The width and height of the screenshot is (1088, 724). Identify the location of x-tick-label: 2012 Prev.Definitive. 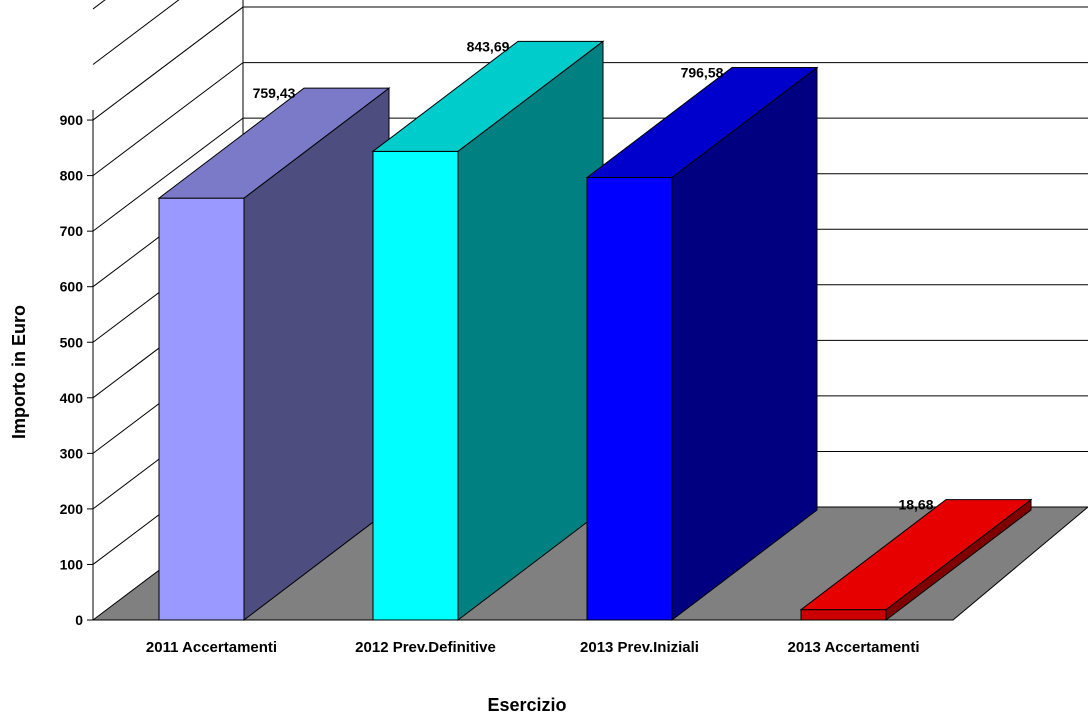
(425, 647).